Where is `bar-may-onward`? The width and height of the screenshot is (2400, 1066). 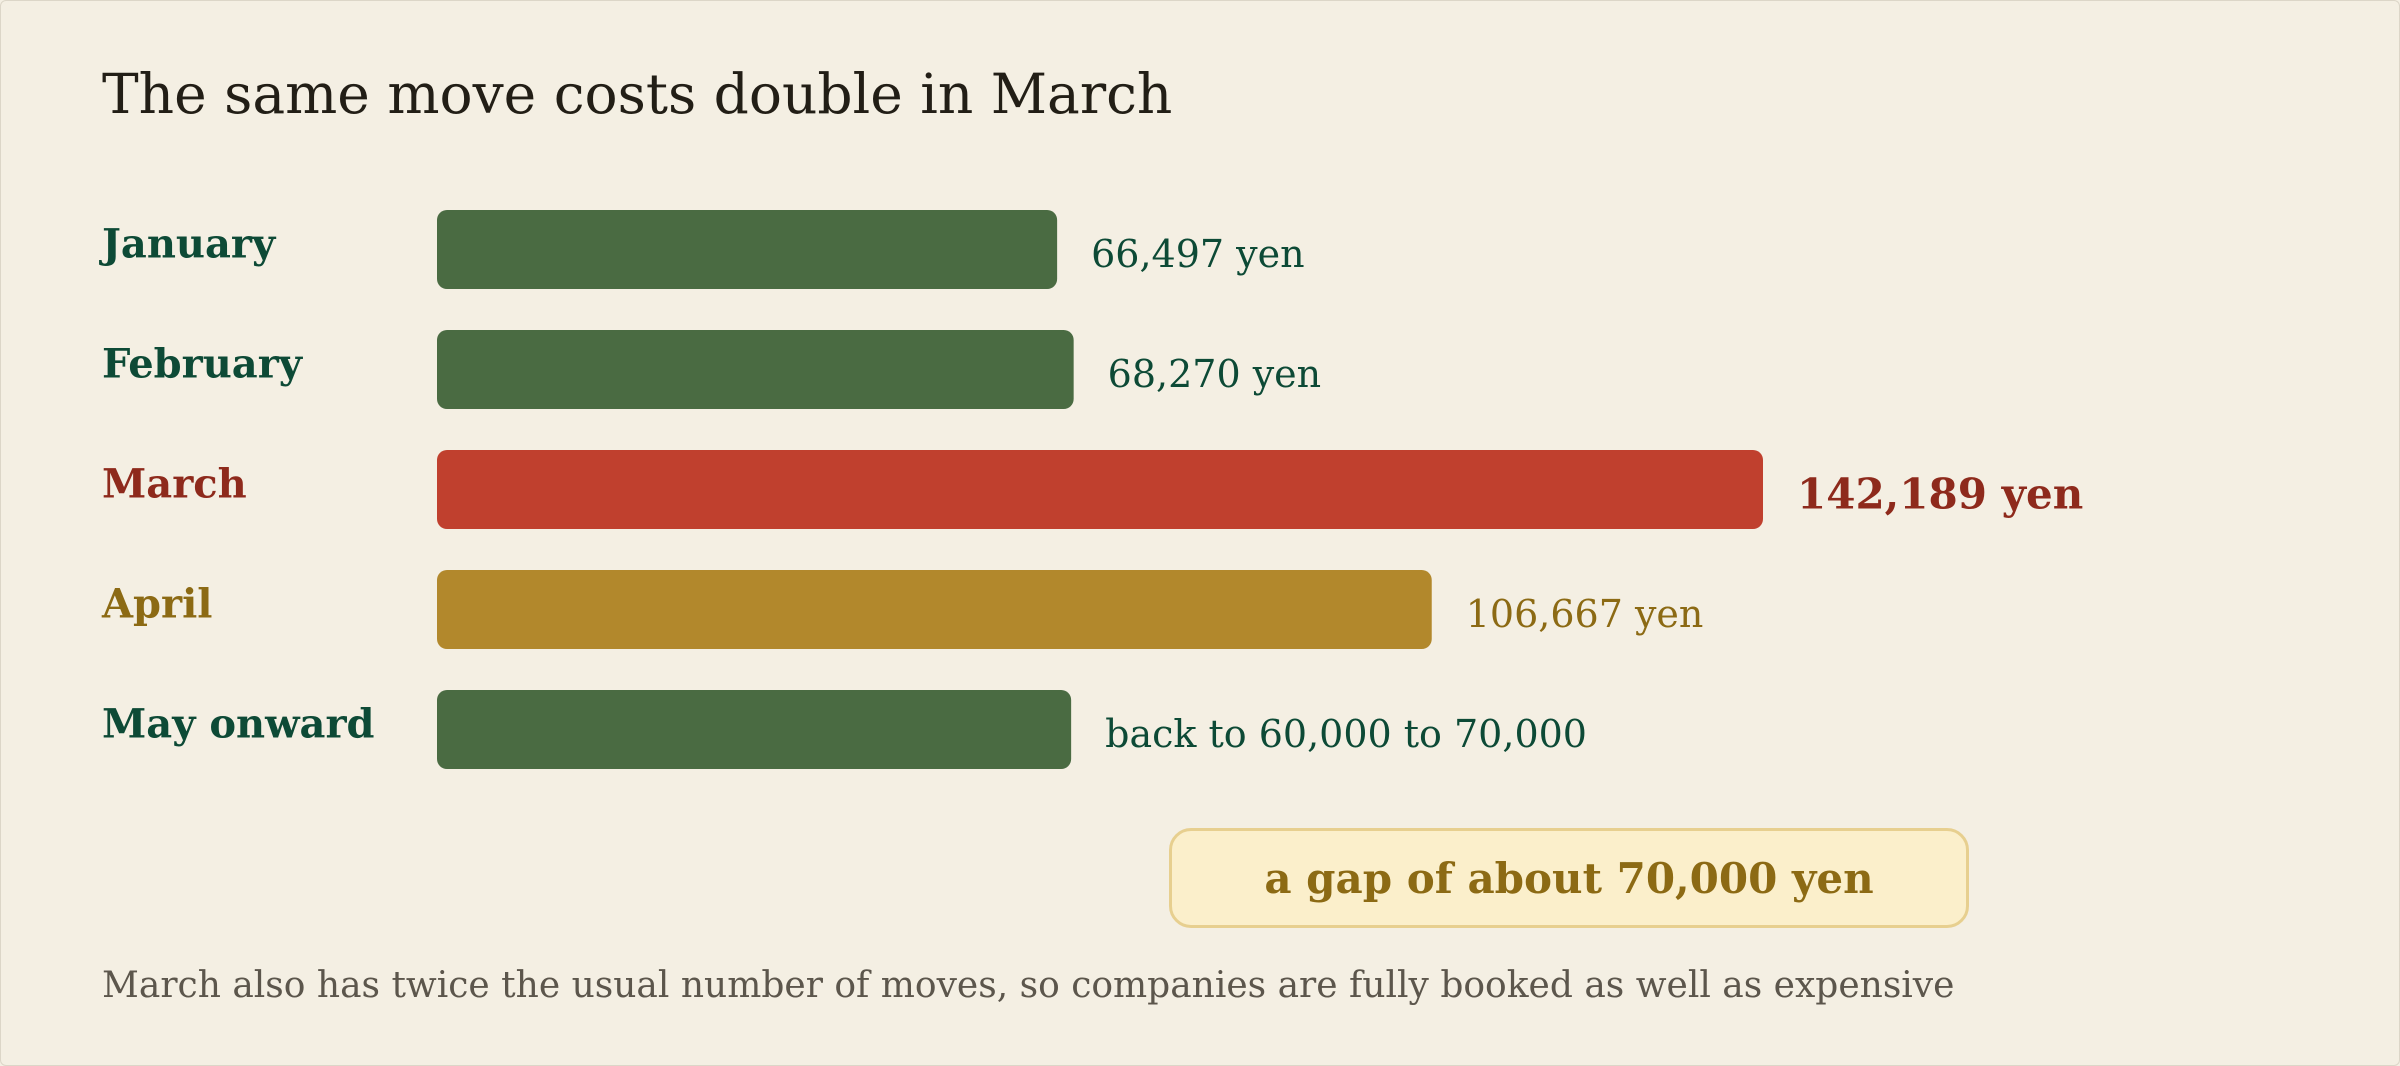
bar-may-onward is located at coordinates (754, 729).